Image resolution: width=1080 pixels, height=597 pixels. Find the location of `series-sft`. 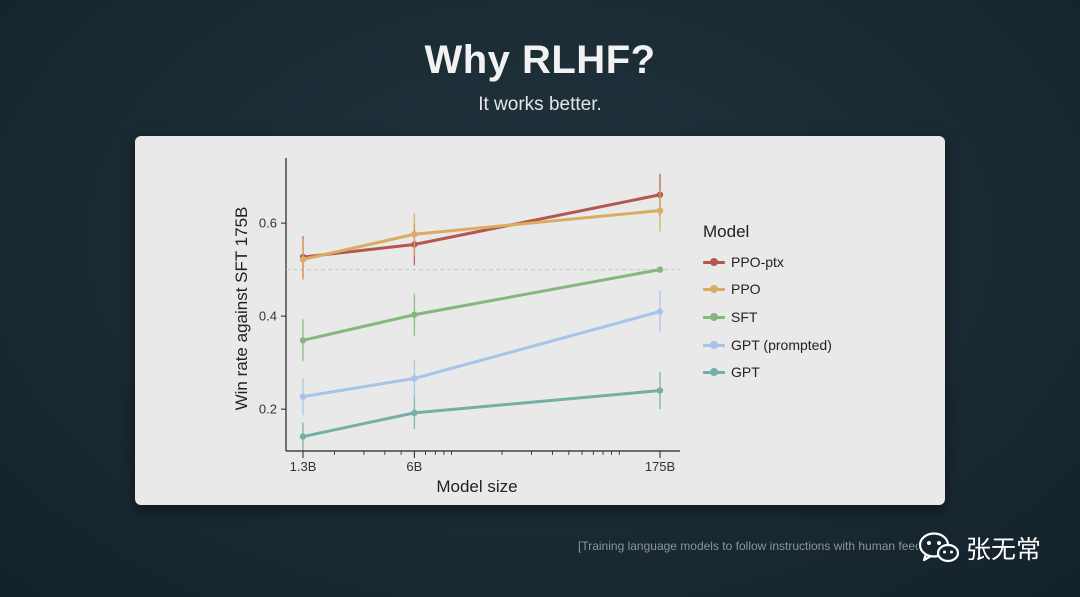

series-sft is located at coordinates (481, 314).